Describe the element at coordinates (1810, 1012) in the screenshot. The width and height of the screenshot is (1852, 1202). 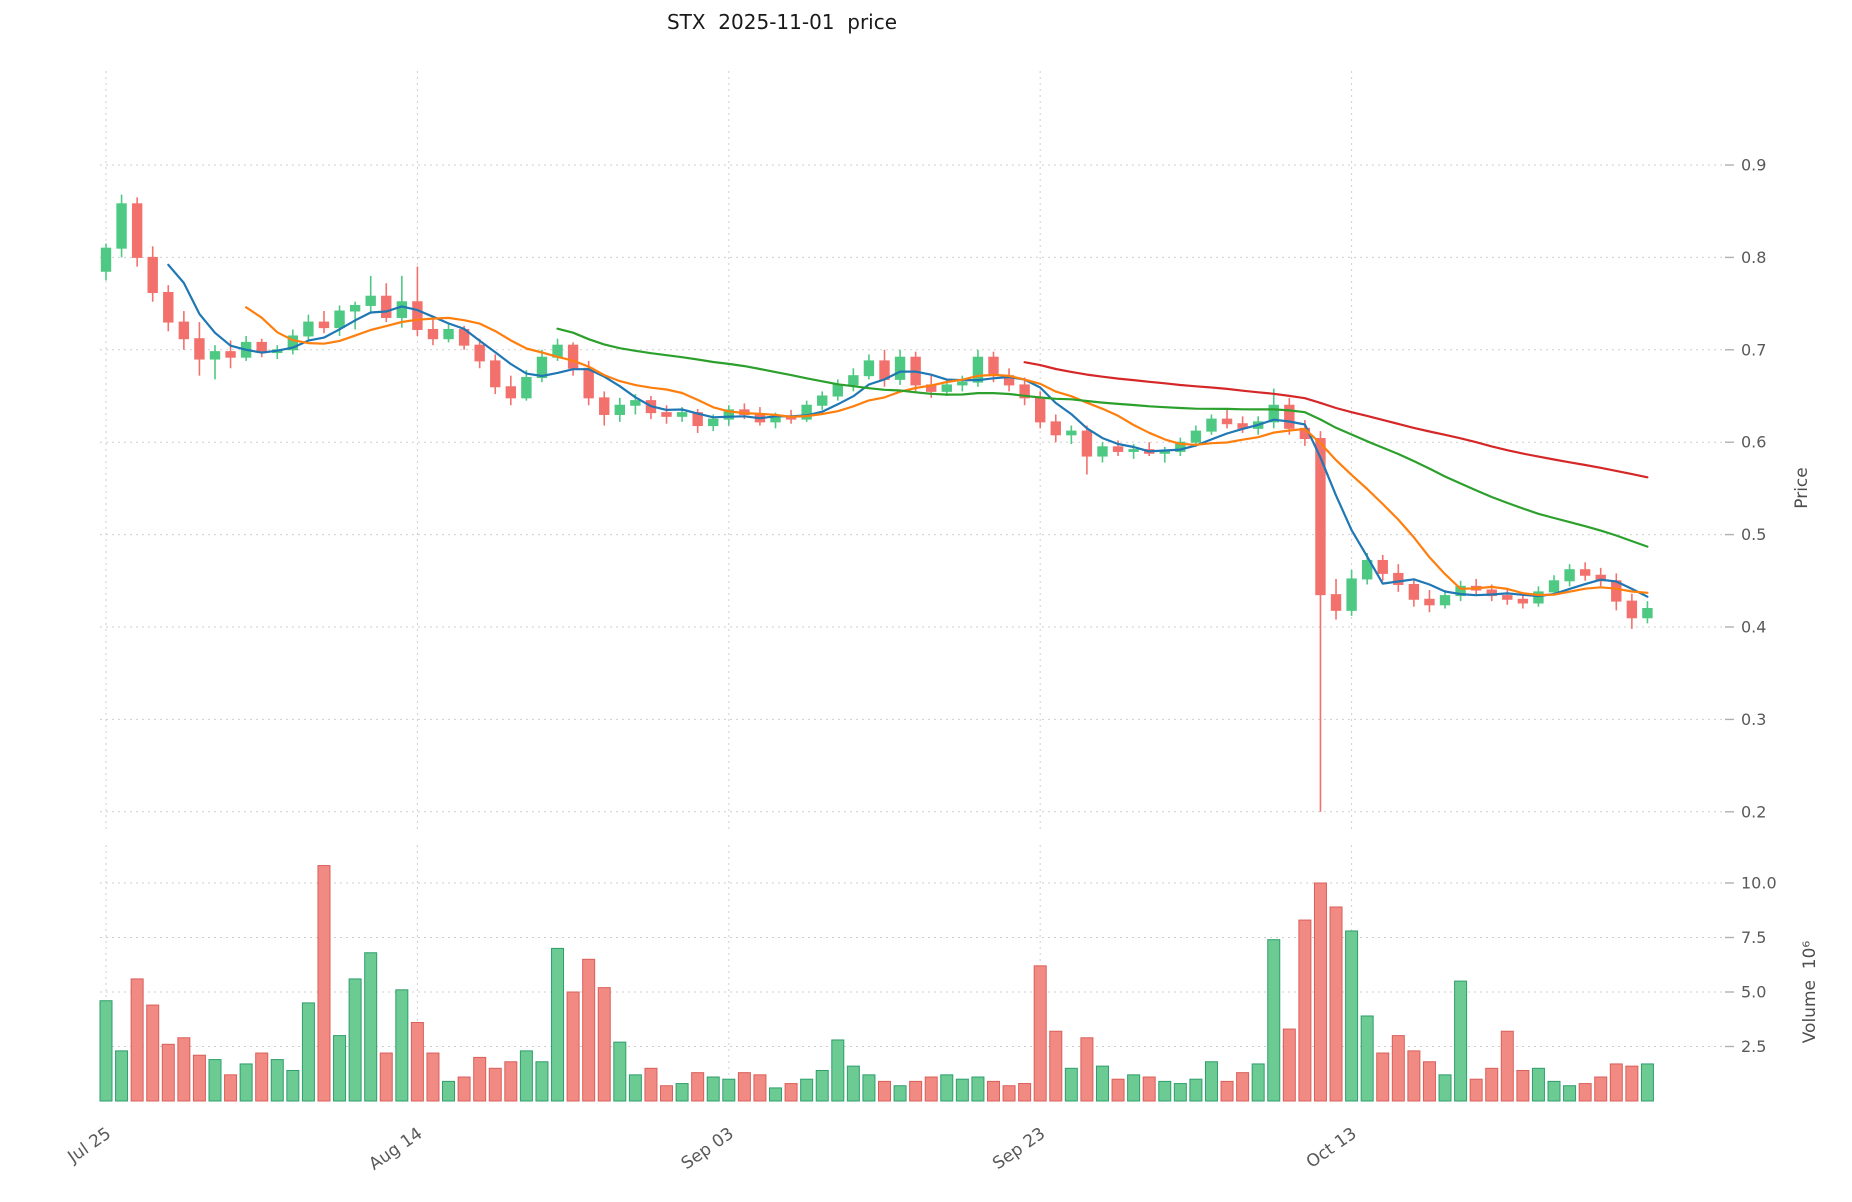
I see `volume-axis-label-text: Volume` at that location.